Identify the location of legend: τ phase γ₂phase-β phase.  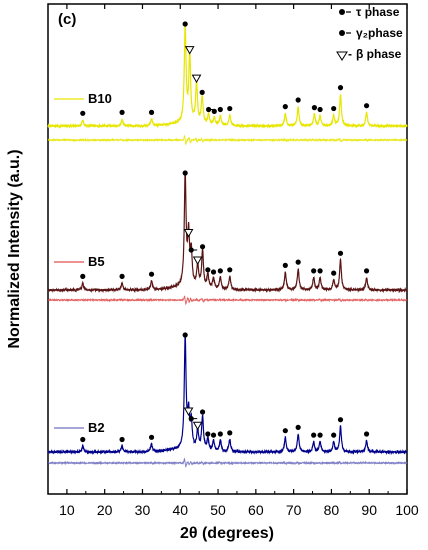
(369, 33).